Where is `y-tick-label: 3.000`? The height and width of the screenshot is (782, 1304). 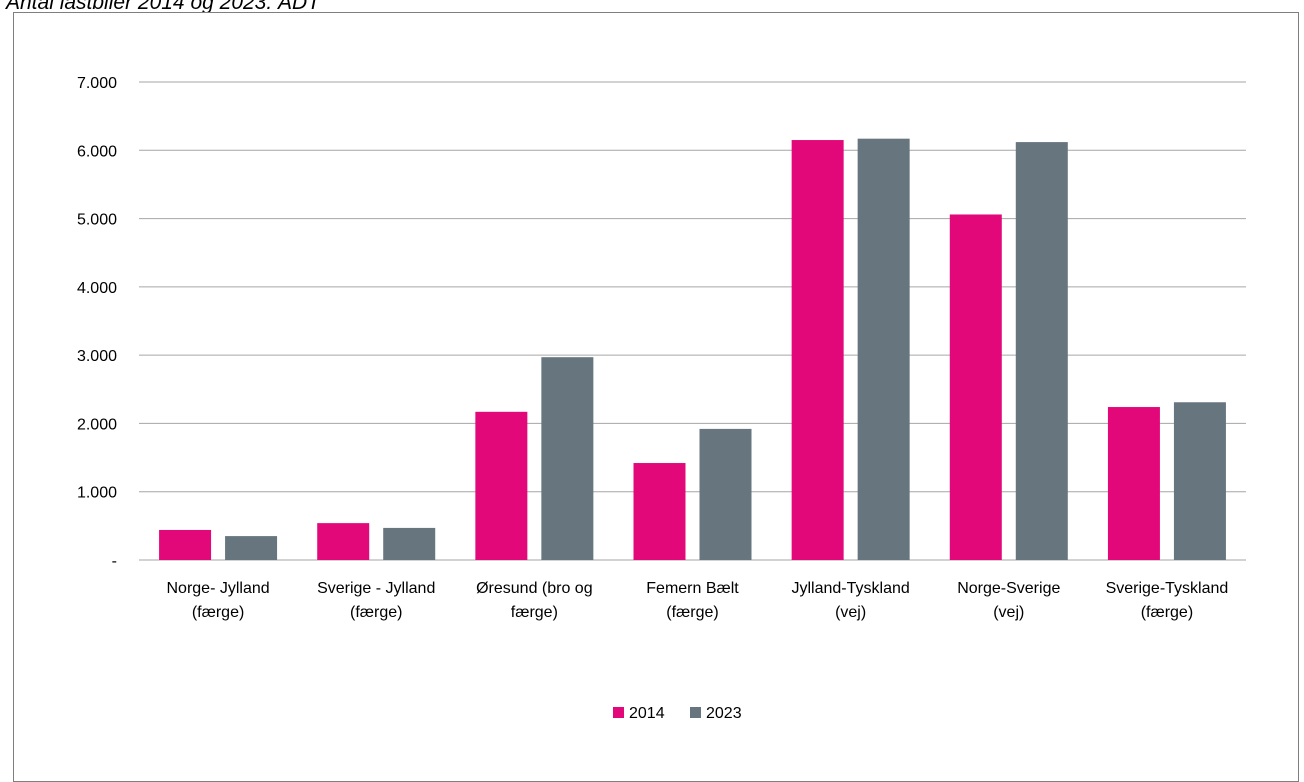
y-tick-label: 3.000 is located at coordinates (97, 356).